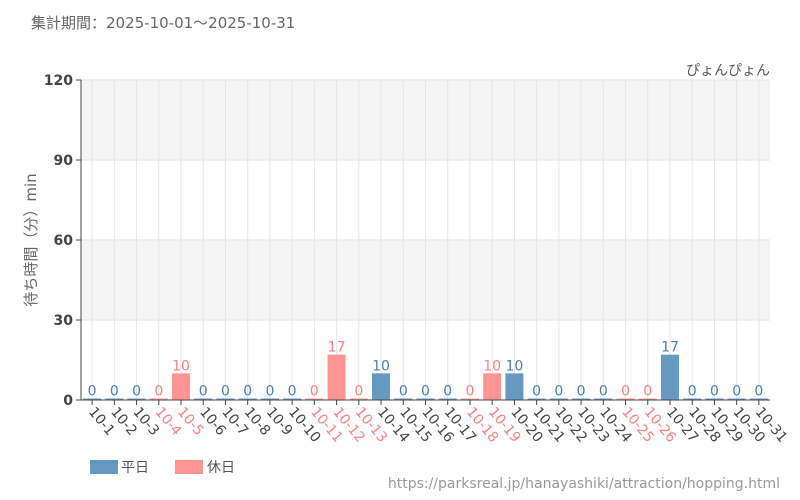 This screenshot has width=800, height=500. Describe the element at coordinates (31, 239) in the screenshot. I see `y-axis-label: 待ち時間（分）min` at that location.